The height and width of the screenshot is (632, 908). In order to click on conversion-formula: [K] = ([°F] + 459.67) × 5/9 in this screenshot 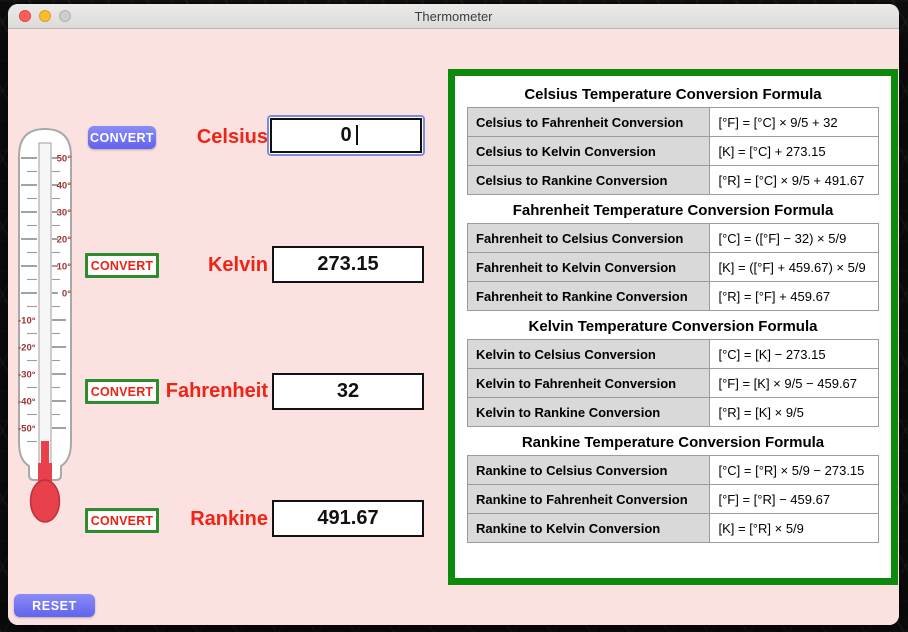, I will do `click(794, 267)`.